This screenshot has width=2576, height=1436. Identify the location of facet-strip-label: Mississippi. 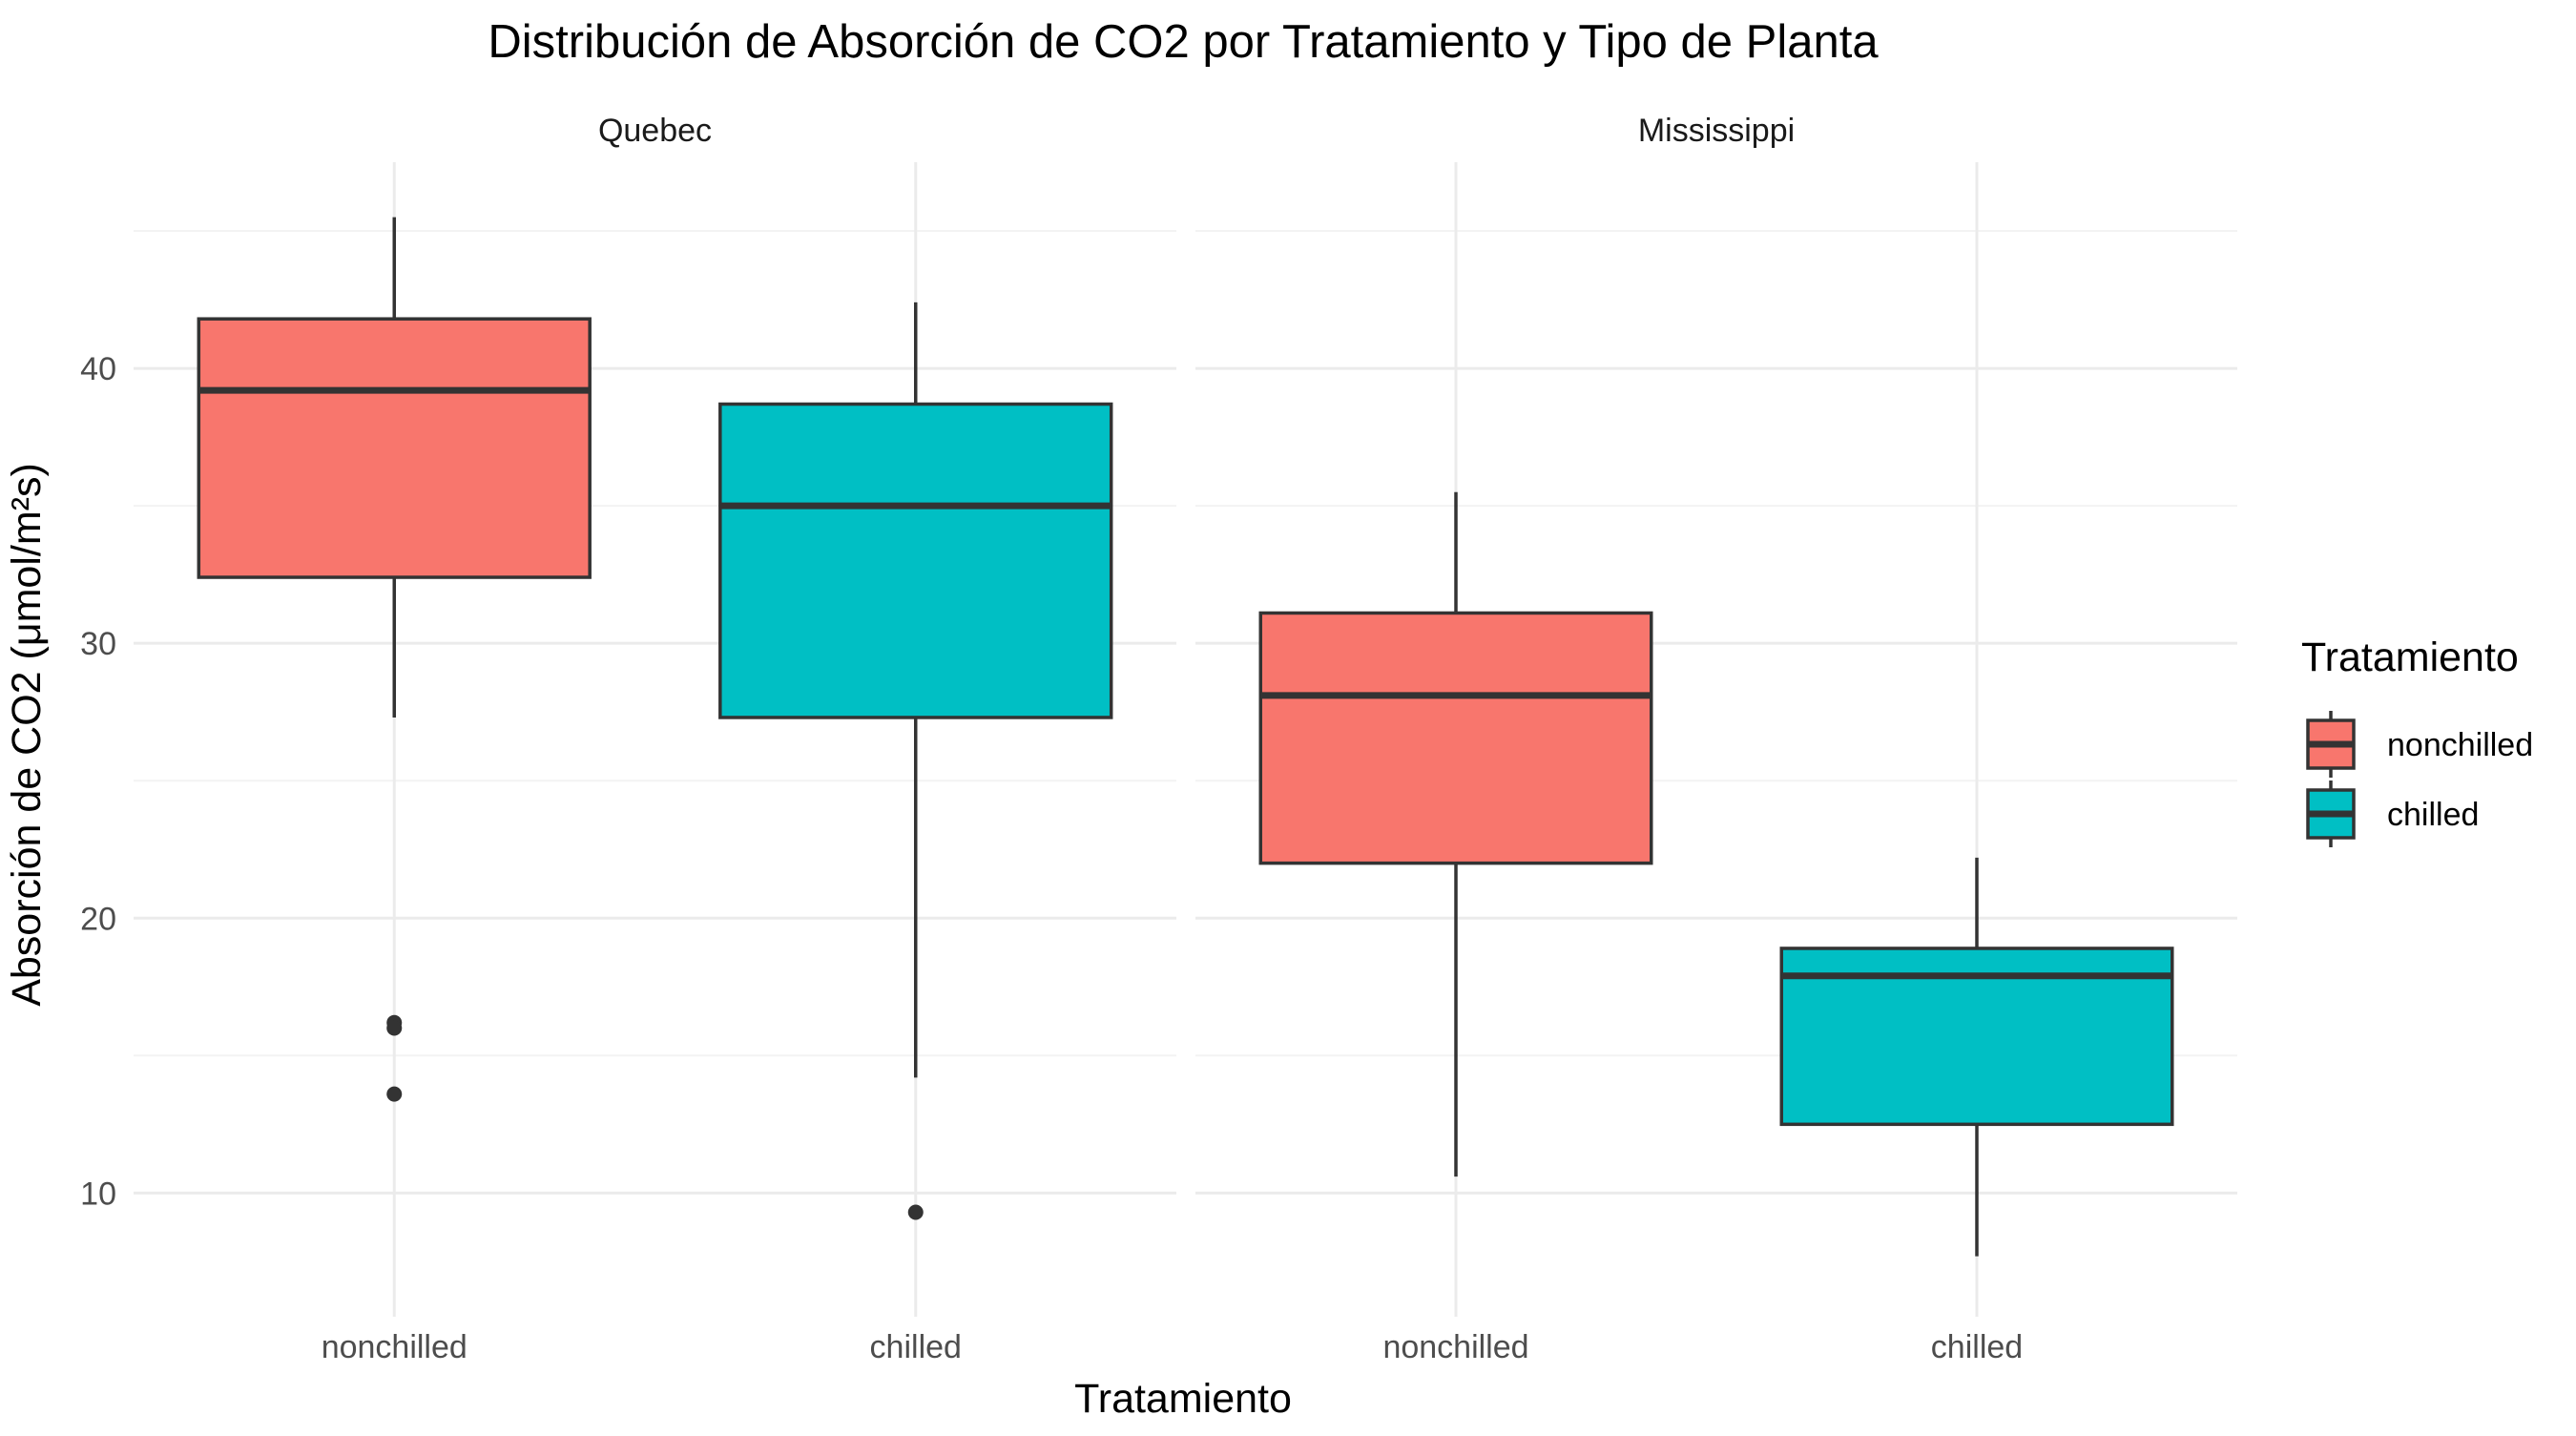
(1716, 131).